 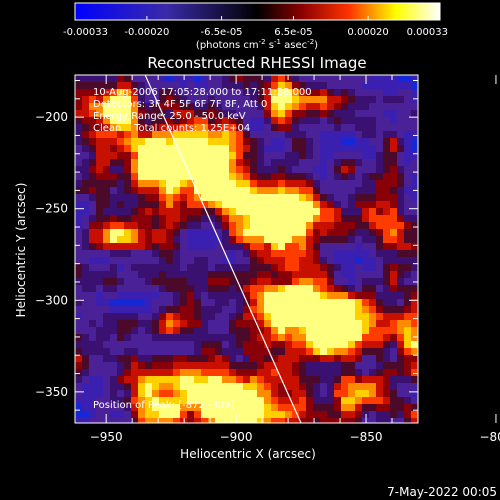 I want to click on x-tick-label: −850, so click(x=366, y=437).